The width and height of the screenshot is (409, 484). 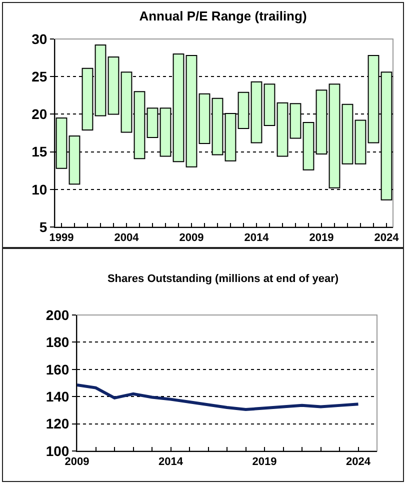 What do you see at coordinates (61, 238) in the screenshot?
I see `x-tick-label: 1999` at bounding box center [61, 238].